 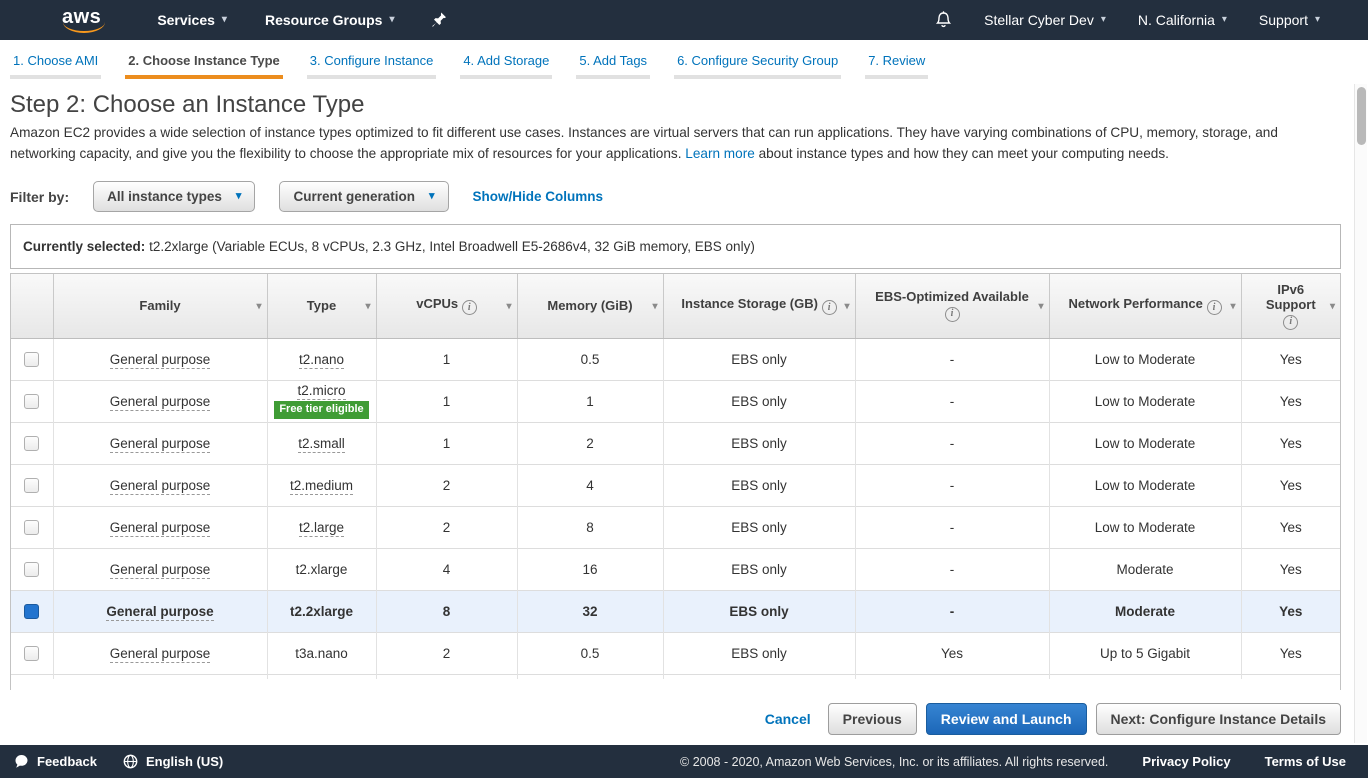 I want to click on generation-dropdown: Current generation ▾, so click(x=364, y=197).